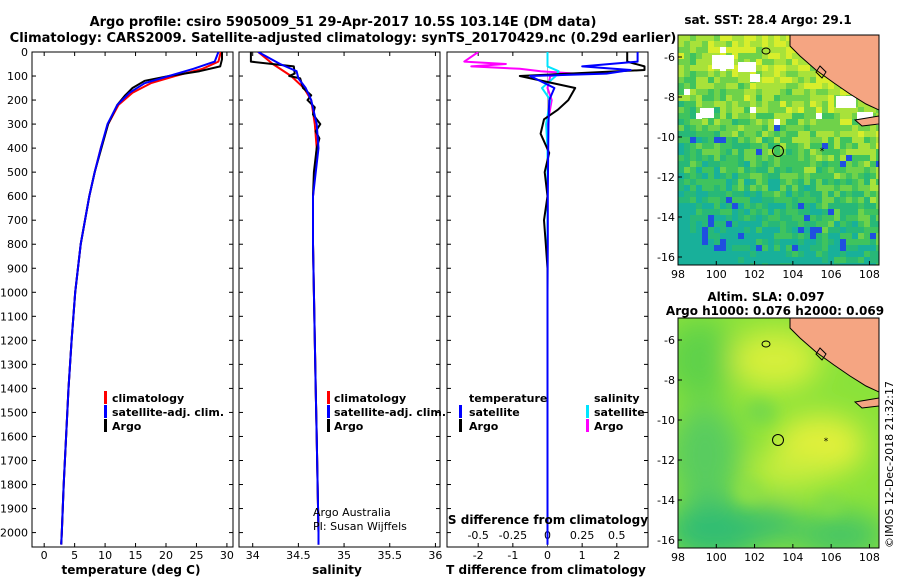 This screenshot has width=900, height=580. I want to click on salinity-argo-diff-line, so click(520, 298).